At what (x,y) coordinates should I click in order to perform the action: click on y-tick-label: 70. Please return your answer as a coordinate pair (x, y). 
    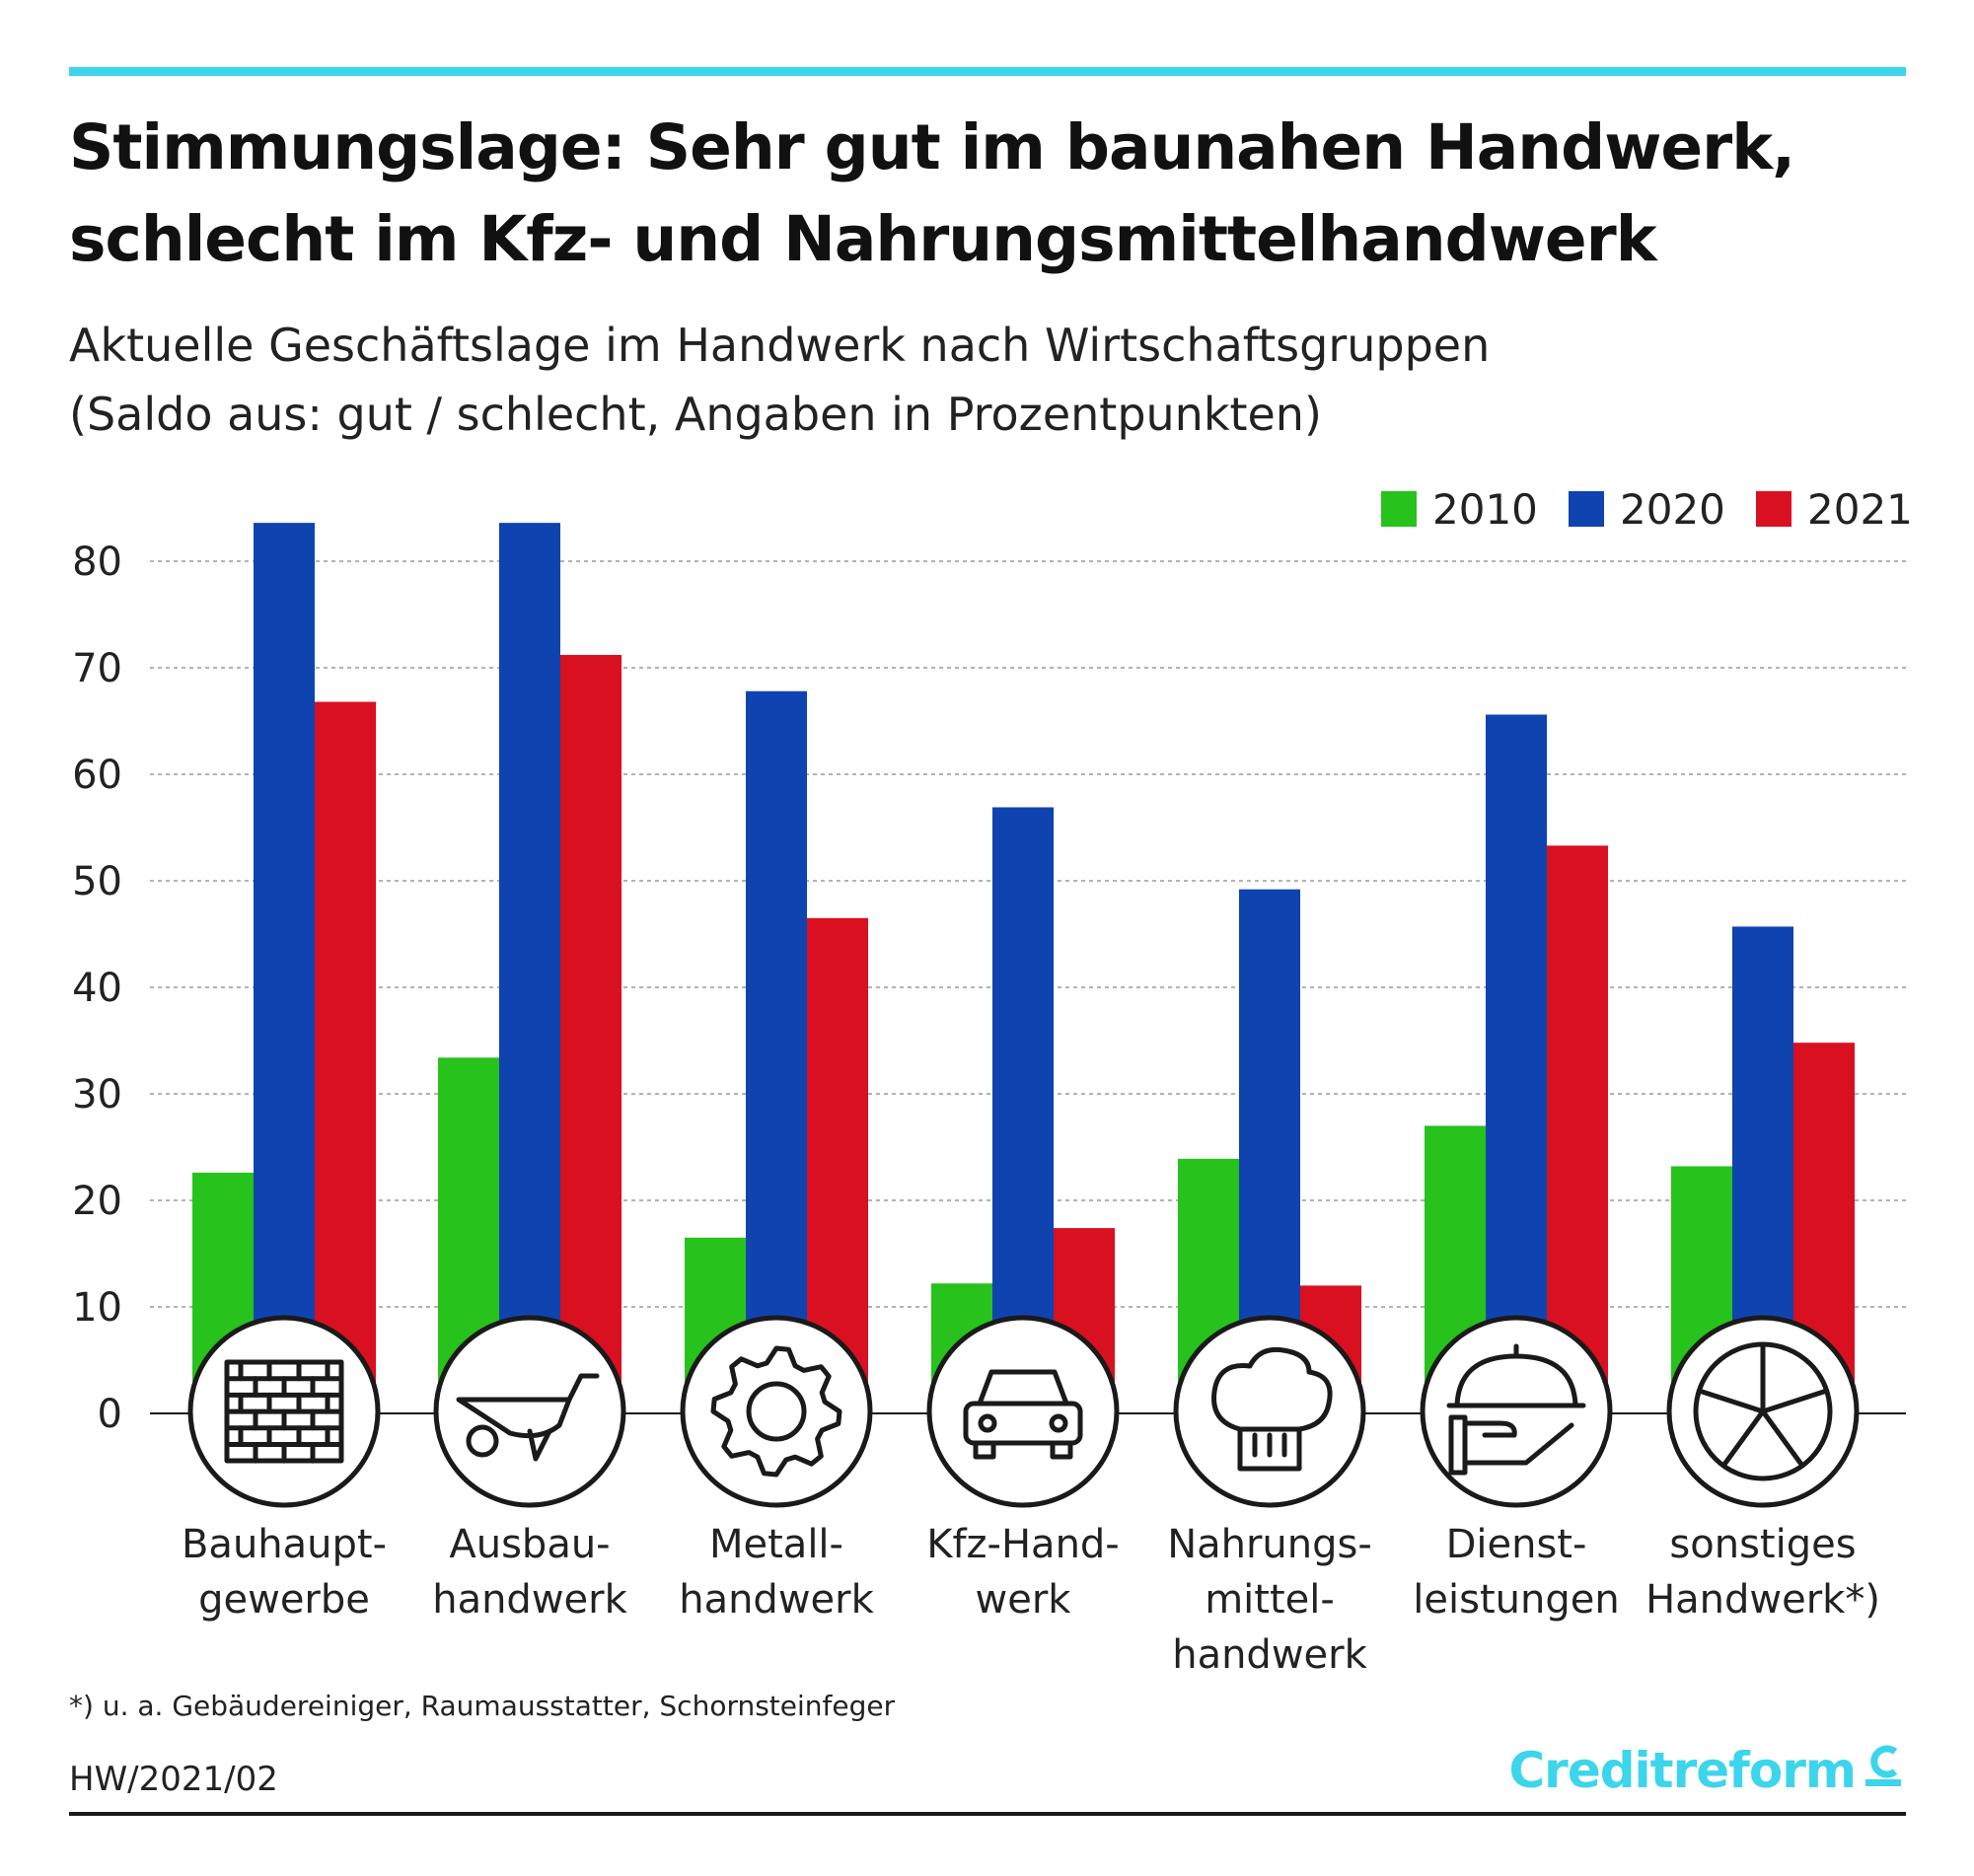
    Looking at the image, I should click on (97, 668).